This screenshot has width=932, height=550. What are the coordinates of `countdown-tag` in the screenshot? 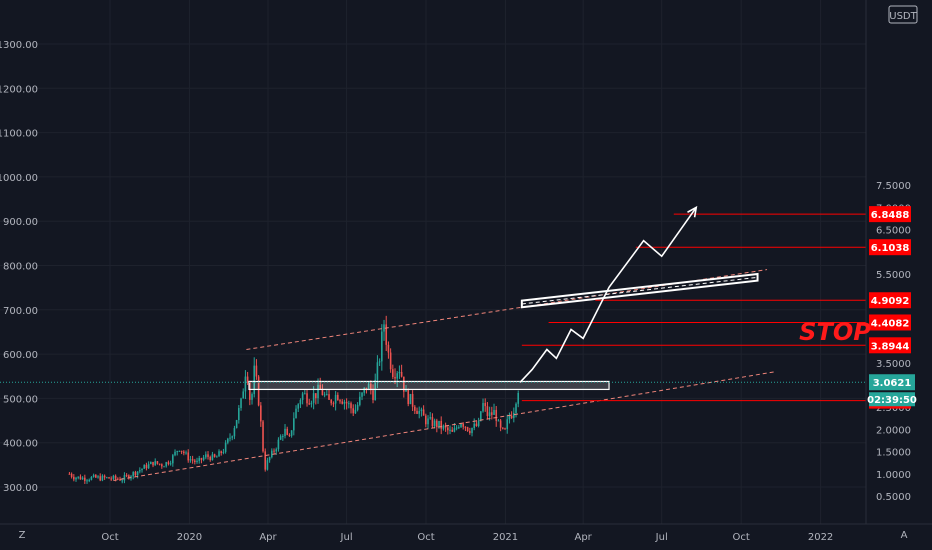 It's located at (892, 399).